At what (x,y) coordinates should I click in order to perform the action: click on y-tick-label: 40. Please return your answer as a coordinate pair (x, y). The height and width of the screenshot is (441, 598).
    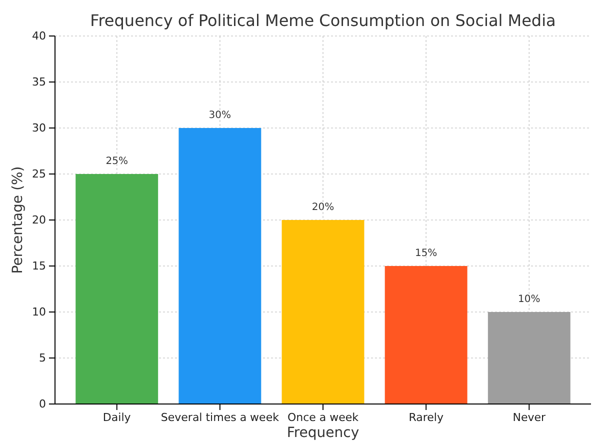
    Looking at the image, I should click on (39, 36).